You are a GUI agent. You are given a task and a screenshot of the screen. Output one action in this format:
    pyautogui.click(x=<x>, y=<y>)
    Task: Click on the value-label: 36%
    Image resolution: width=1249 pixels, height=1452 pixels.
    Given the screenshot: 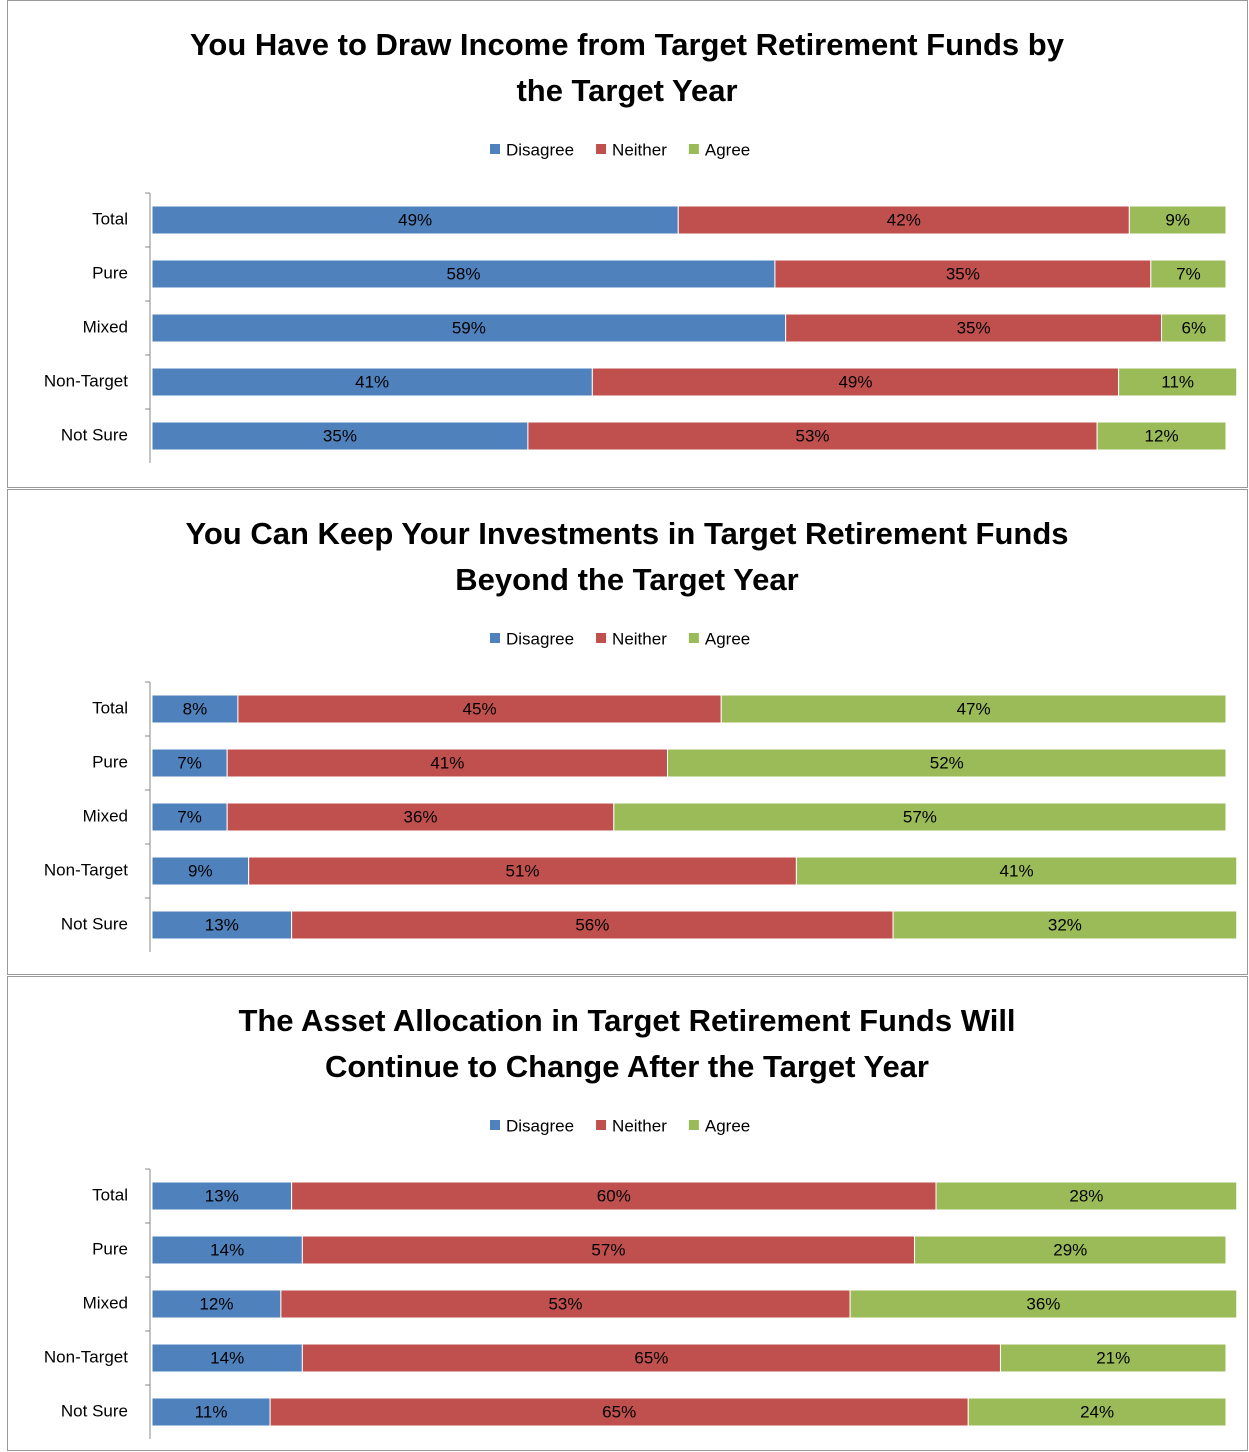 What is the action you would take?
    pyautogui.click(x=1043, y=1303)
    